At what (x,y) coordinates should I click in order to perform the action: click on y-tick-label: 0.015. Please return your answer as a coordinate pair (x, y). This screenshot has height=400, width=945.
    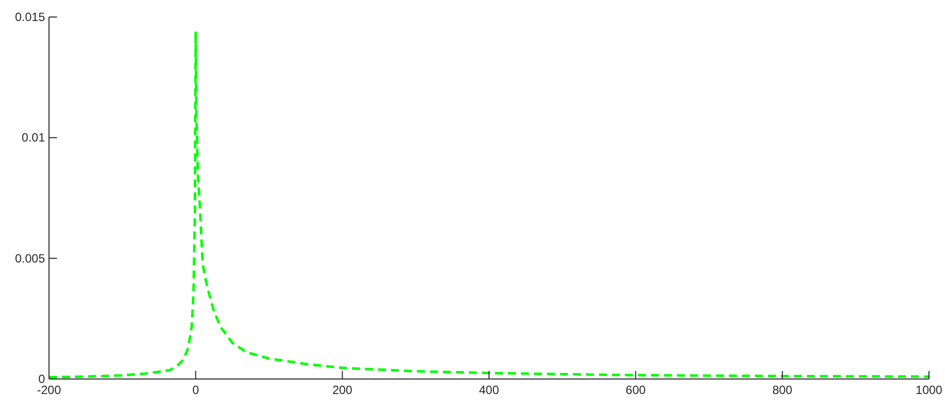
    Looking at the image, I should click on (30, 17).